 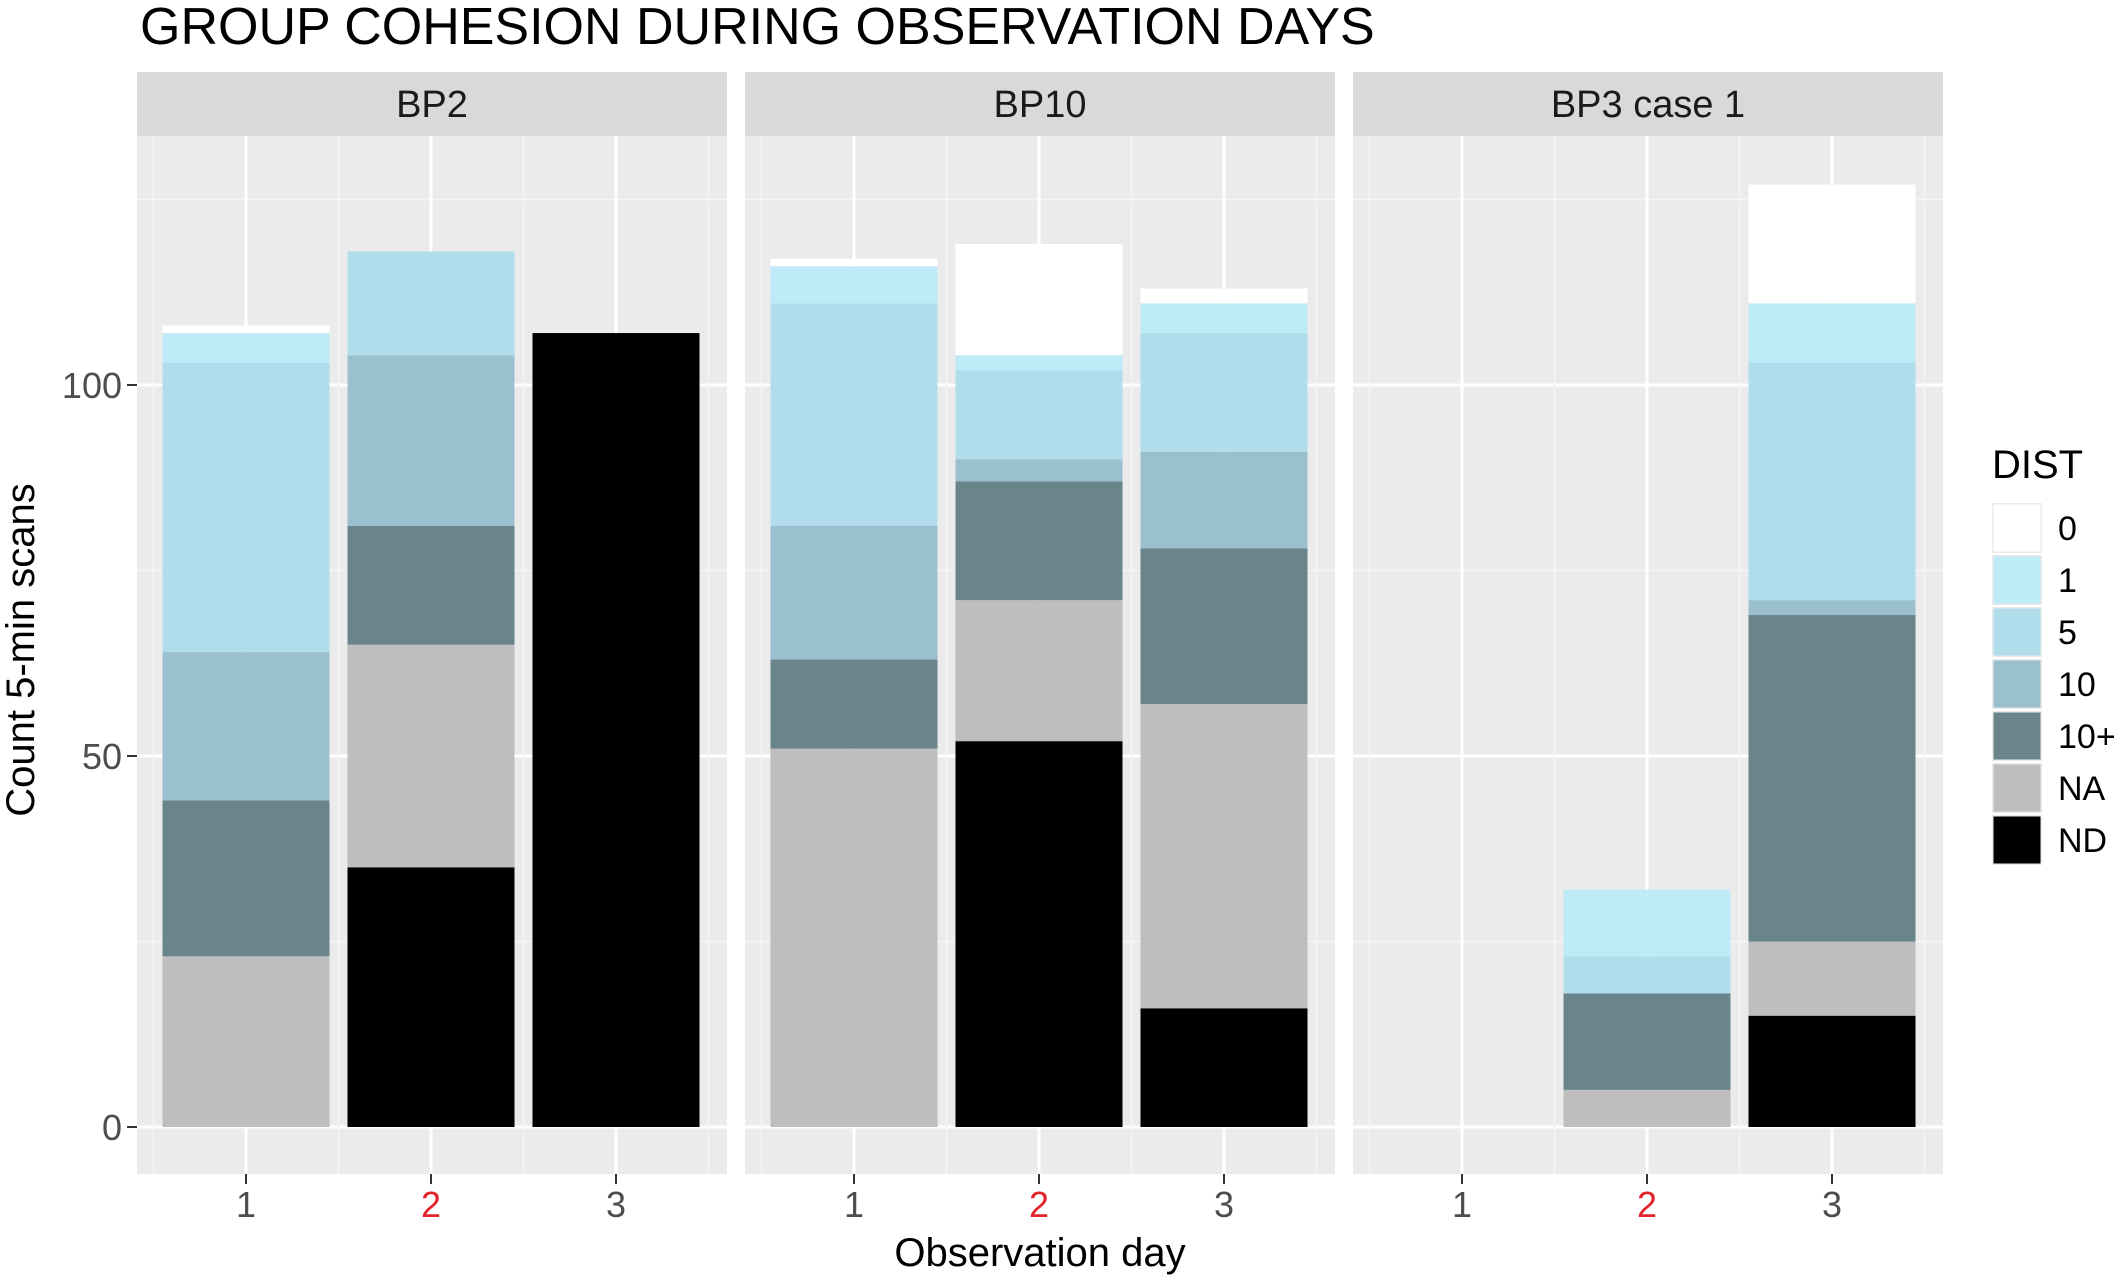 What do you see at coordinates (2067, 633) in the screenshot?
I see `legend-label: 5` at bounding box center [2067, 633].